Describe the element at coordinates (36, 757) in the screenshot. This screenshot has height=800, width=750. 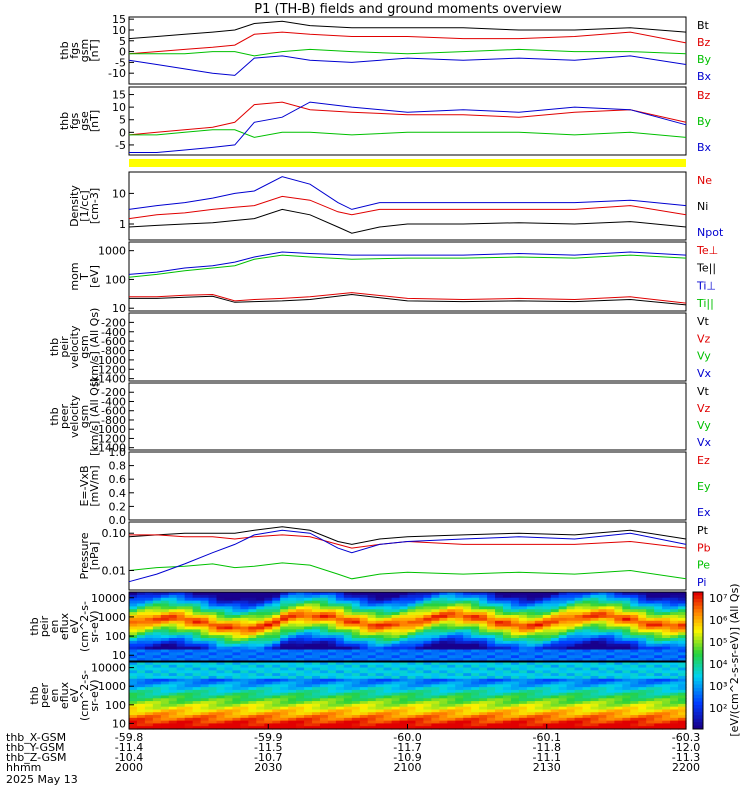
I see `x-row-label: thb_Z-GSM` at that location.